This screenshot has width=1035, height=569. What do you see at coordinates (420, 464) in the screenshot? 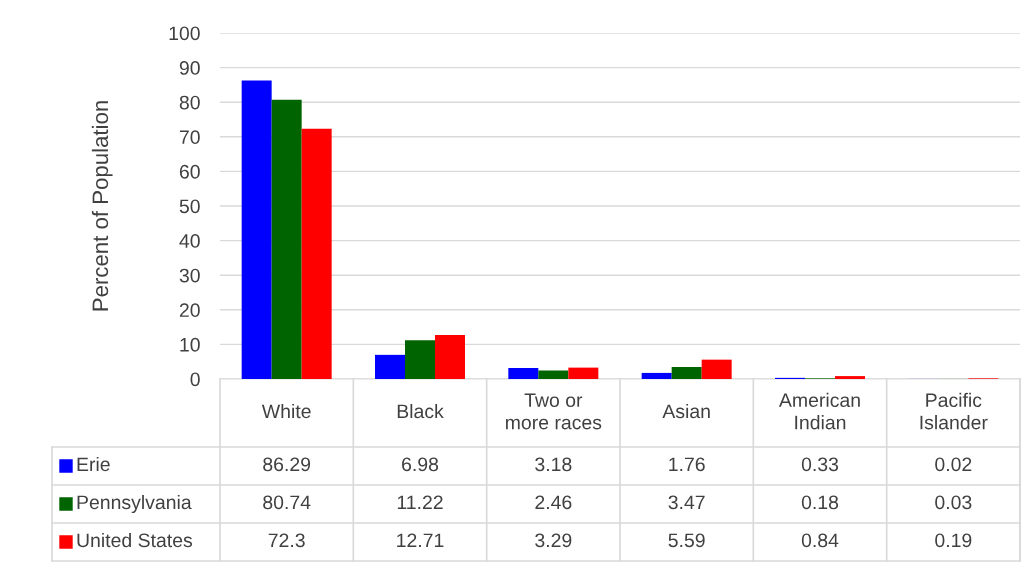
I see `data-label: 6.98` at bounding box center [420, 464].